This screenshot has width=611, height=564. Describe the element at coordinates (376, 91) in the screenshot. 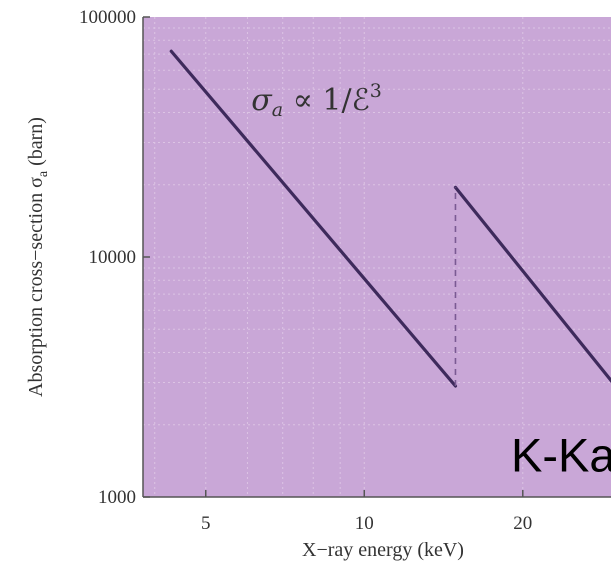

I see `formula-superscript: 3` at that location.